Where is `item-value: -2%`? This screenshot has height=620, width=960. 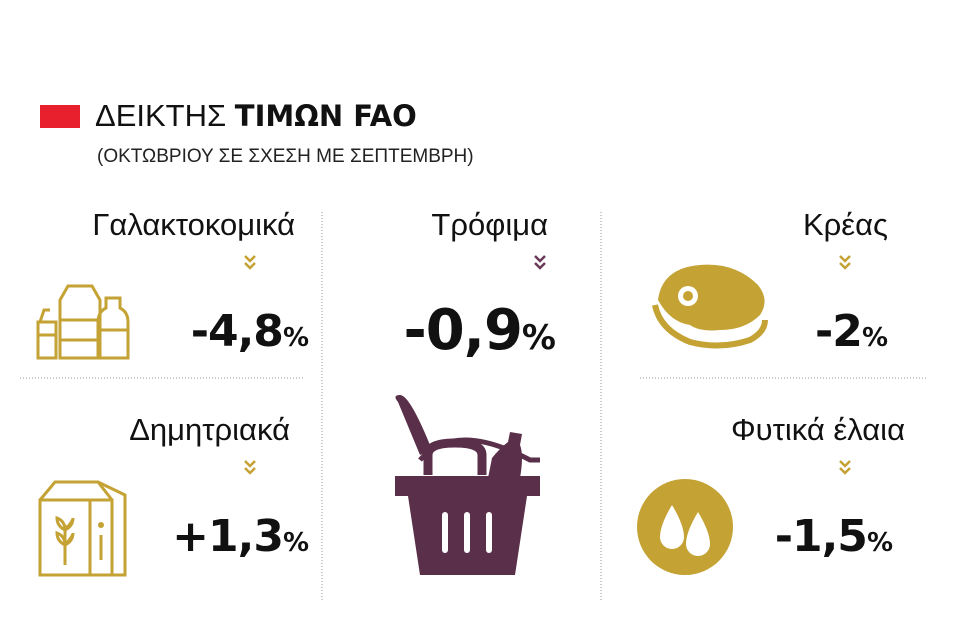 item-value: -2% is located at coordinates (851, 331).